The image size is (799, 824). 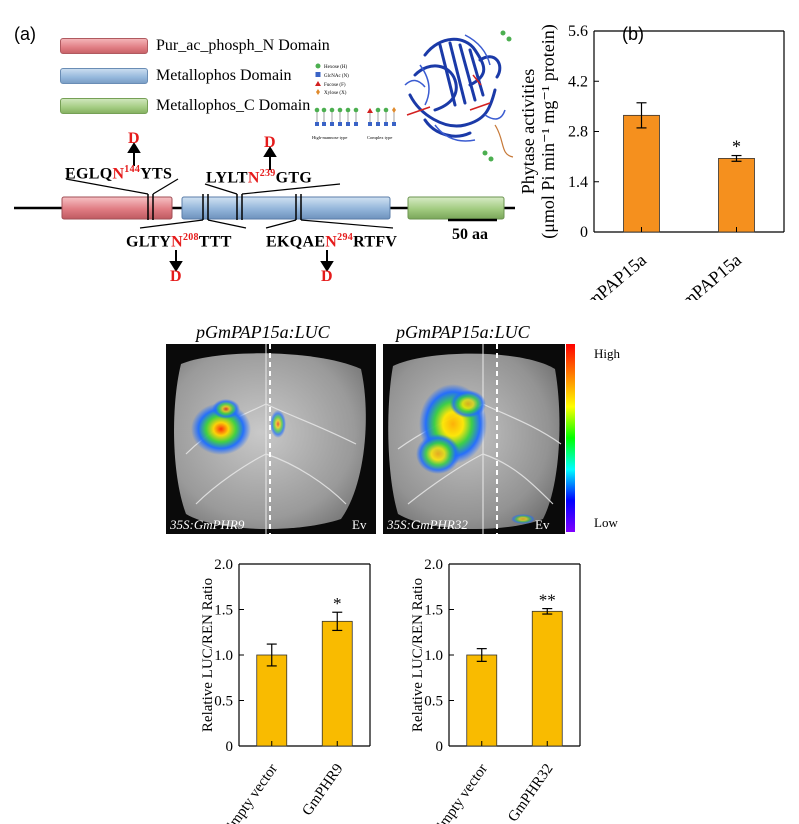 What do you see at coordinates (318, 74) in the screenshot?
I see `glcnac-symbol` at bounding box center [318, 74].